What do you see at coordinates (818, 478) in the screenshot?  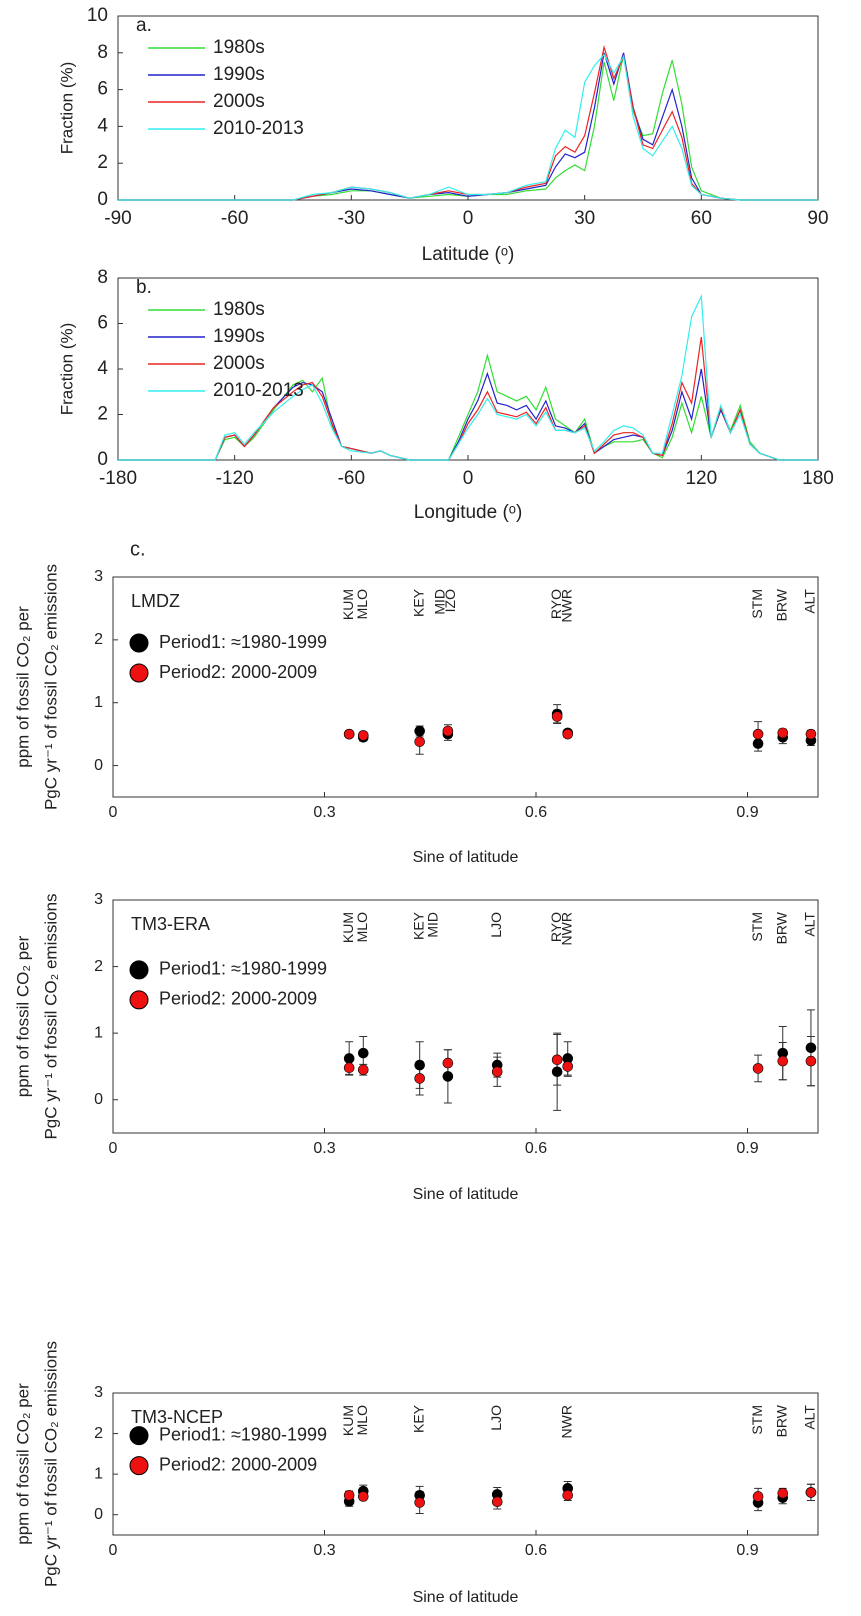 I see `x-tick-label: 180` at bounding box center [818, 478].